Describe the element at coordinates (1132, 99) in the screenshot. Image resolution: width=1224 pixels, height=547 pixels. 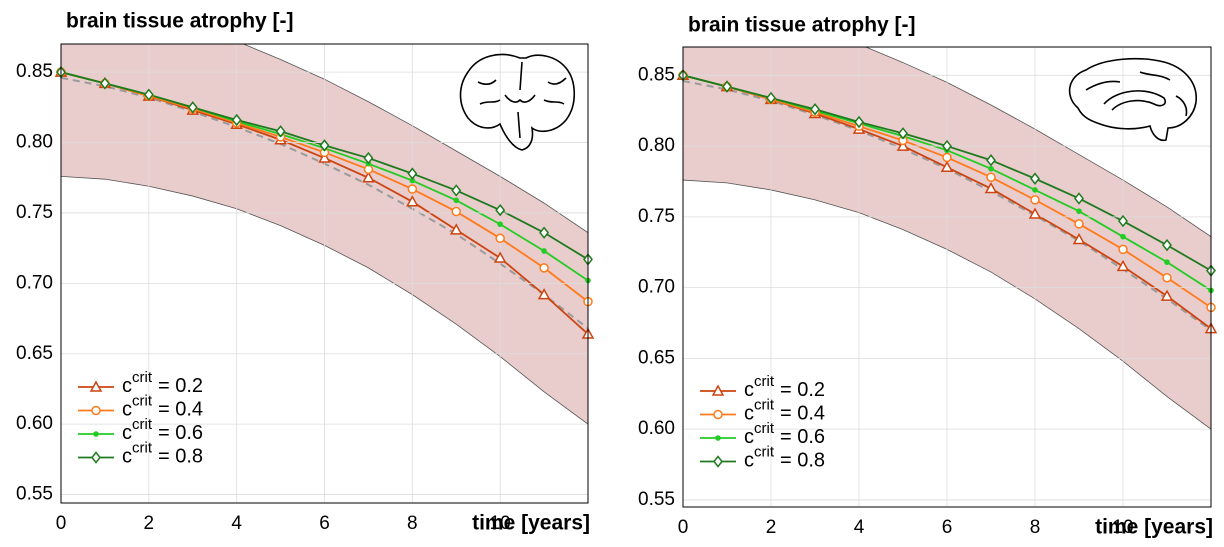
I see `brain-sagittal-icon` at that location.